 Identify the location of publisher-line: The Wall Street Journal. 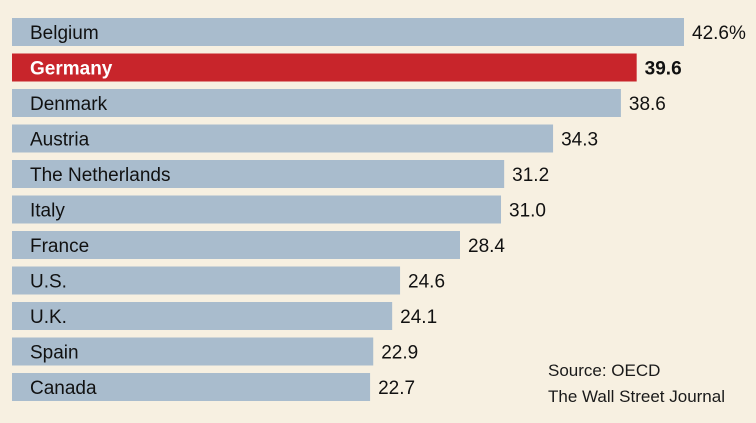
(636, 396).